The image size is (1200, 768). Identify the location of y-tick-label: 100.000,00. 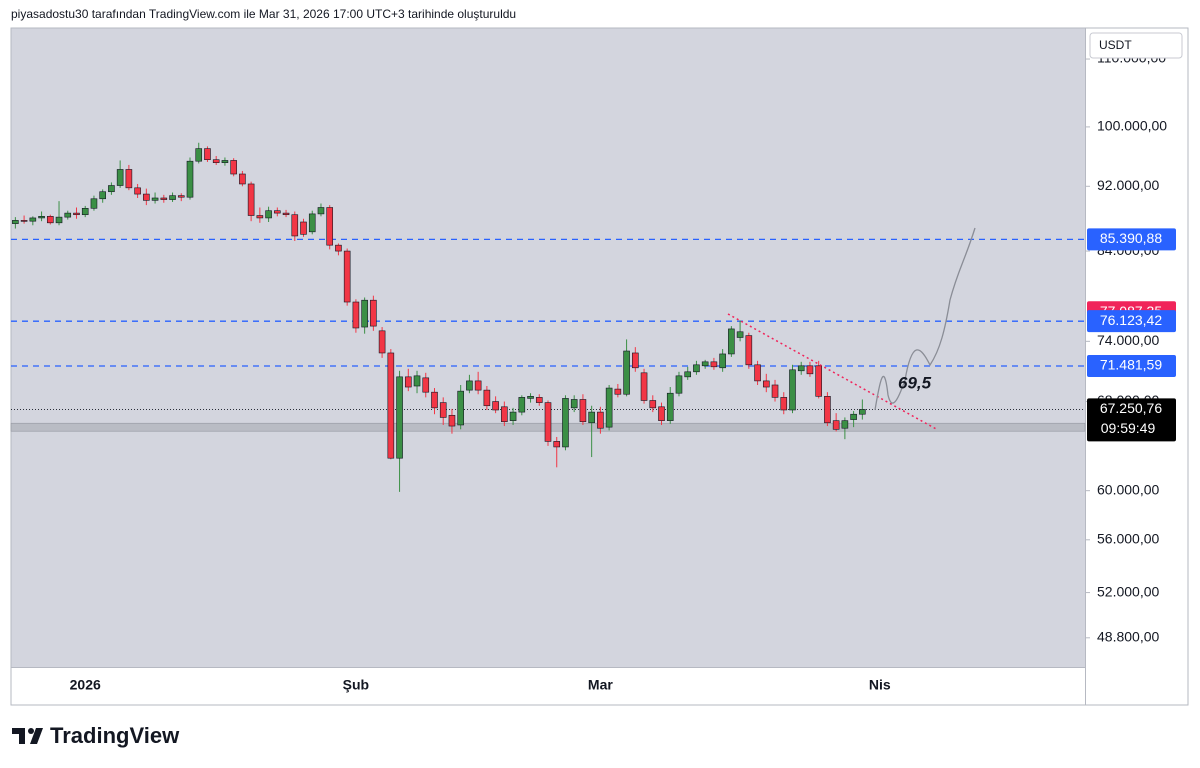
(1132, 126).